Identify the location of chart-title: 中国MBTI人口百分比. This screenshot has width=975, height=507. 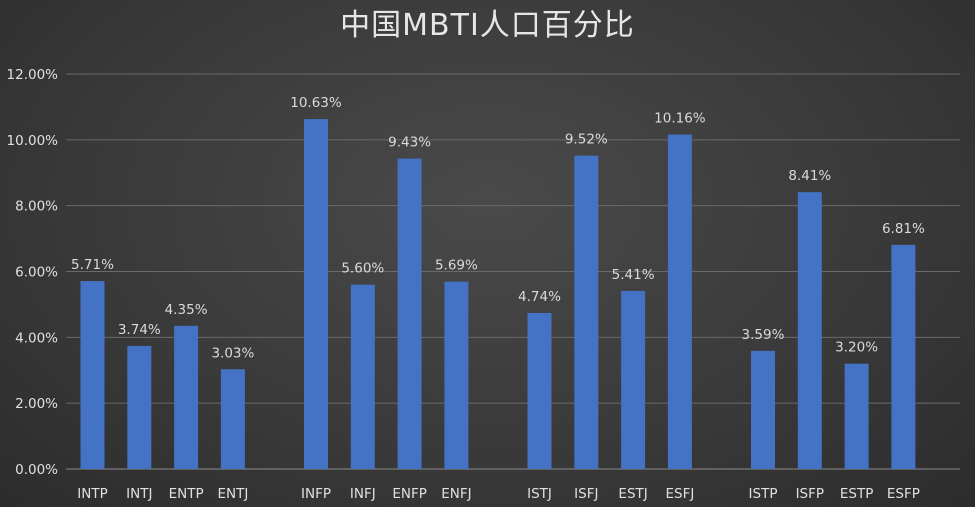
(487, 25).